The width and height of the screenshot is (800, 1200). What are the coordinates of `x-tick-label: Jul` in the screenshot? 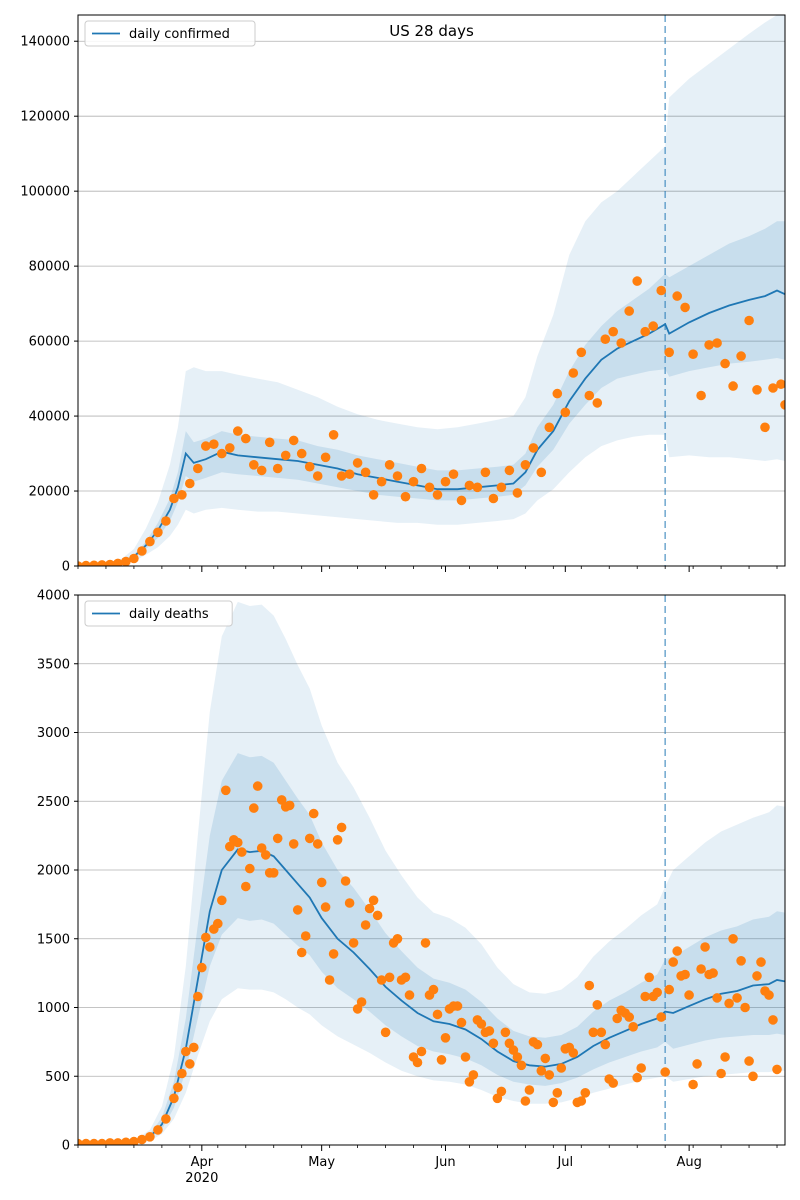 It's located at (564, 1162).